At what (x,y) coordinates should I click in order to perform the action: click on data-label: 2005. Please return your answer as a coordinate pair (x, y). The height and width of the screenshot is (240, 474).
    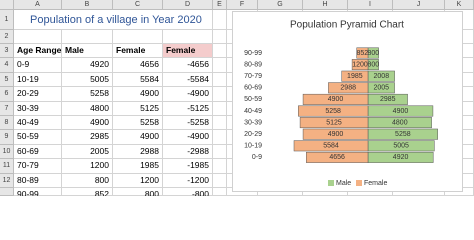
    Looking at the image, I should click on (381, 88).